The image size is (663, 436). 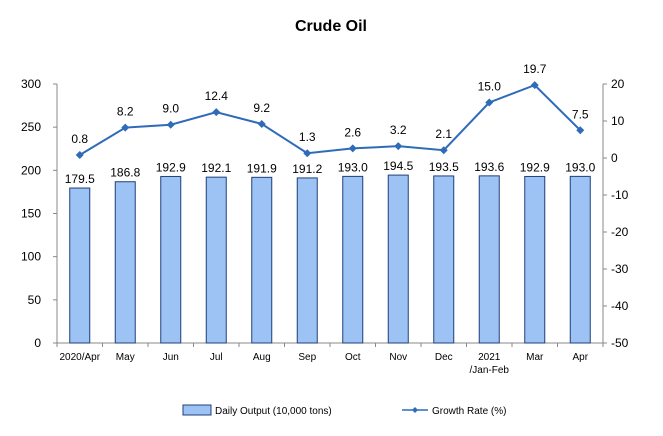 What do you see at coordinates (197, 410) in the screenshot?
I see `legend-swatch-bars` at bounding box center [197, 410].